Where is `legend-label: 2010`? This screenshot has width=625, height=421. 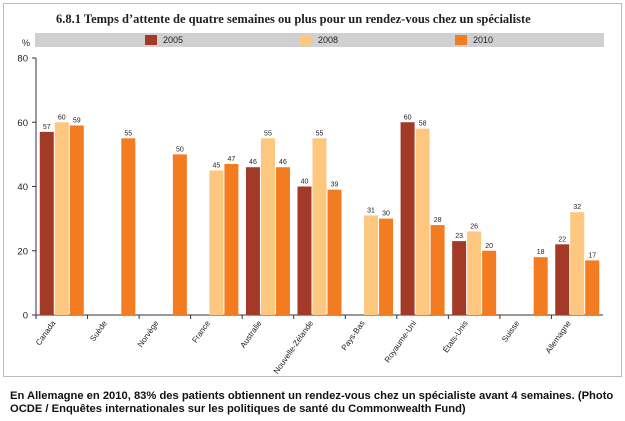
legend-label: 2010 is located at coordinates (483, 40).